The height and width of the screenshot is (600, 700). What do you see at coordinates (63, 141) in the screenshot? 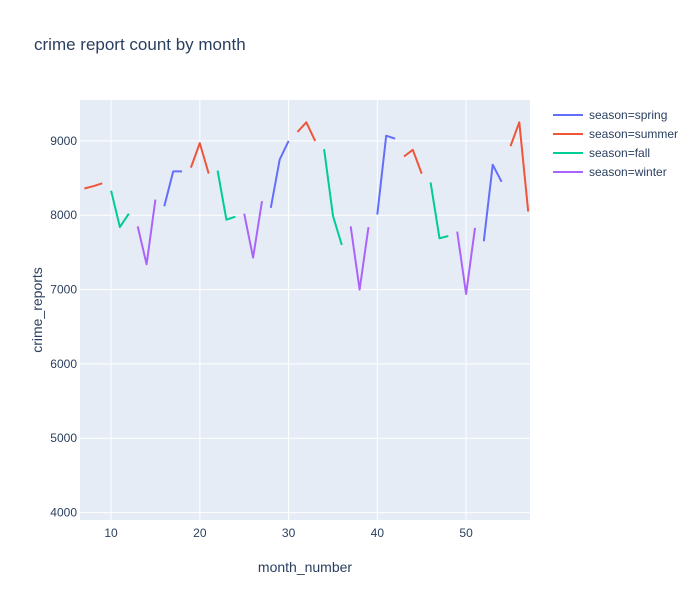
I see `y-tick-label: 9000` at bounding box center [63, 141].